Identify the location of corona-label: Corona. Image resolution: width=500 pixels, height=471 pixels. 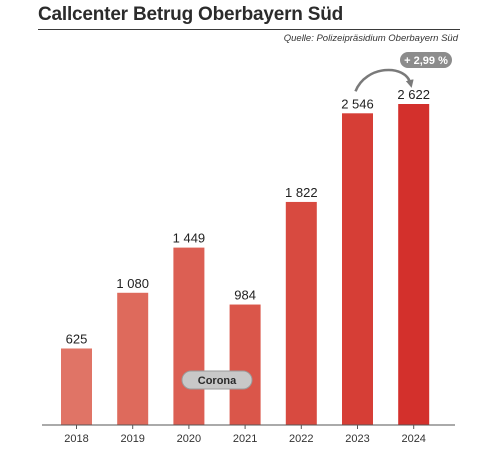
(217, 381).